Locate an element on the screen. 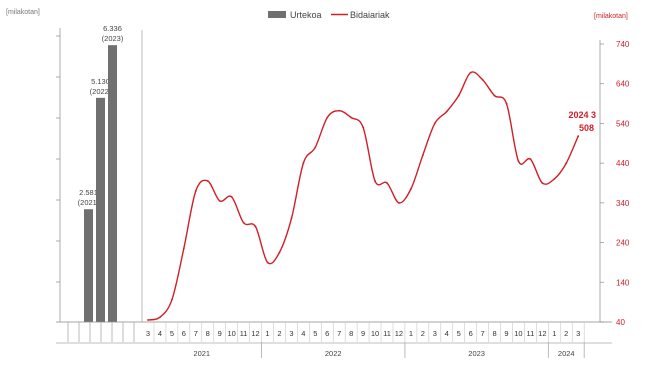 This screenshot has width=652, height=365. month-tick-label-12: 3 is located at coordinates (291, 333).